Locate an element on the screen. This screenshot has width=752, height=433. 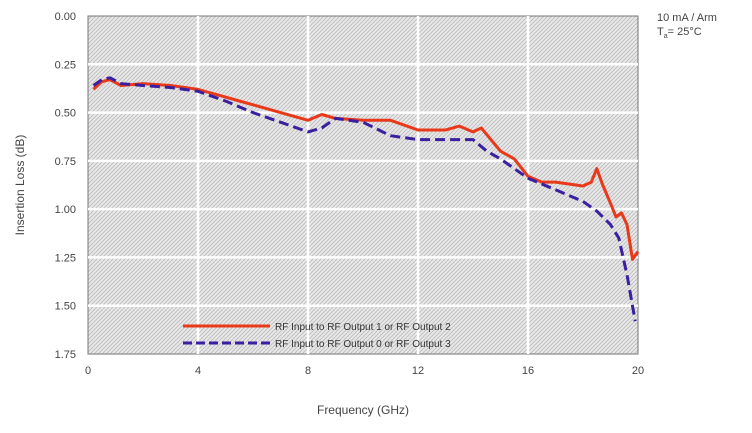
condition-current: 10 mA / Arm is located at coordinates (687, 18).